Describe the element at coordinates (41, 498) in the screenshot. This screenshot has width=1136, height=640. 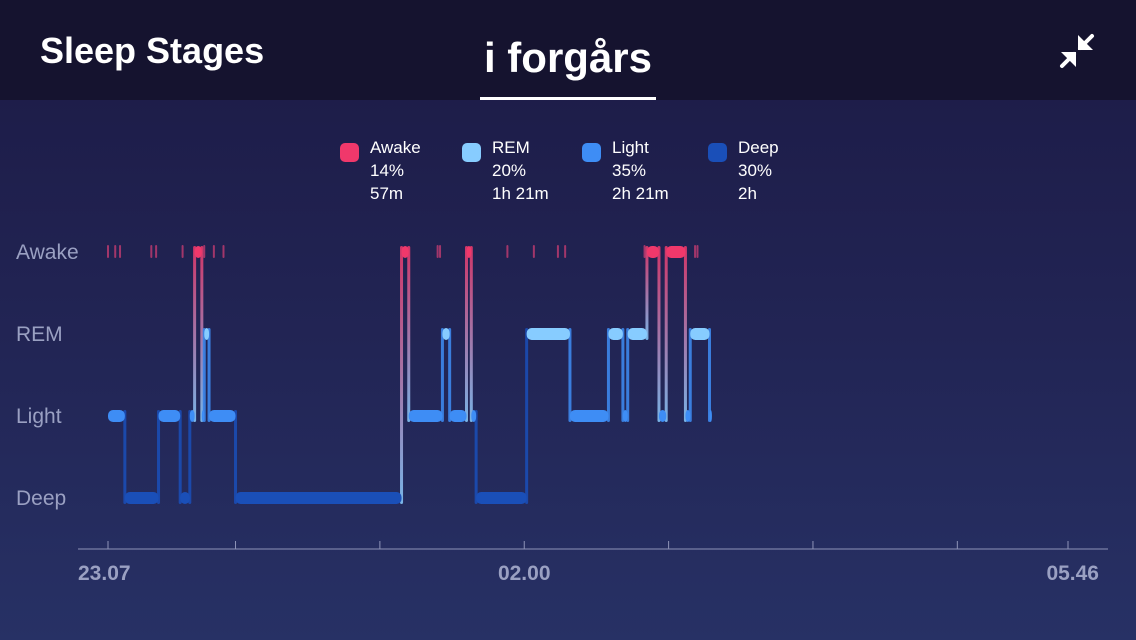
I see `y-label-deep: Deep` at that location.